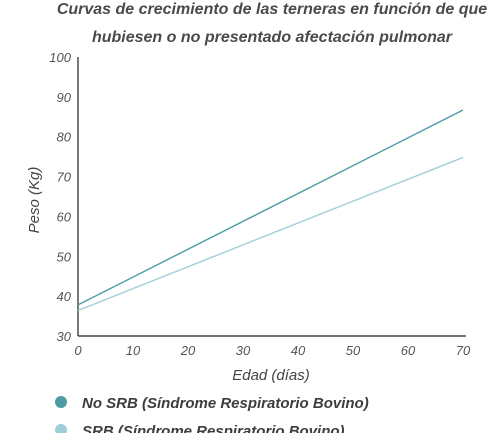 This screenshot has width=497, height=433. Describe the element at coordinates (64, 336) in the screenshot. I see `y-tick-label: 30` at that location.